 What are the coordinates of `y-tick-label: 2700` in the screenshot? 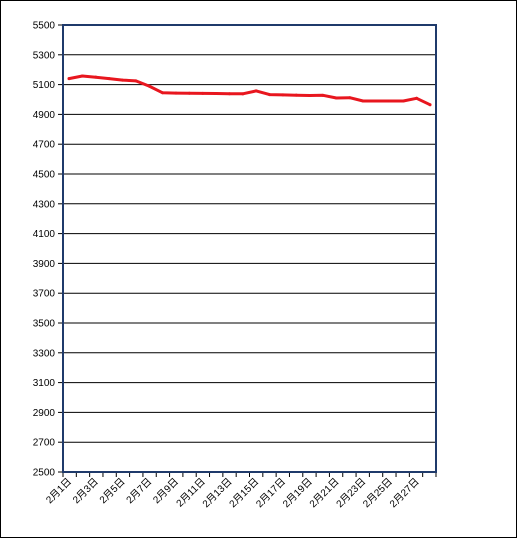 It's located at (44, 443).